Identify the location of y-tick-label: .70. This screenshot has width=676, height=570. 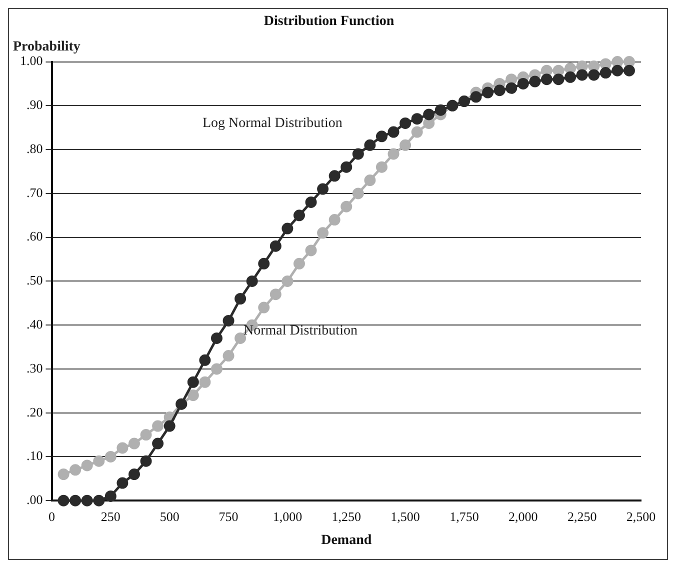
(34, 192).